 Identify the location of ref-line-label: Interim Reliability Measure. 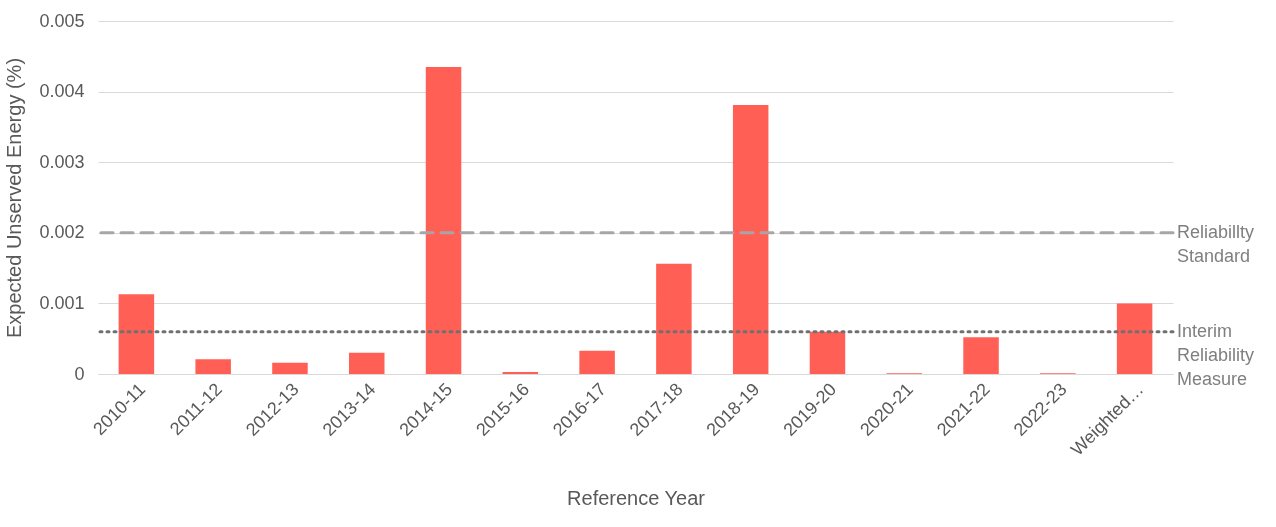
(1216, 354).